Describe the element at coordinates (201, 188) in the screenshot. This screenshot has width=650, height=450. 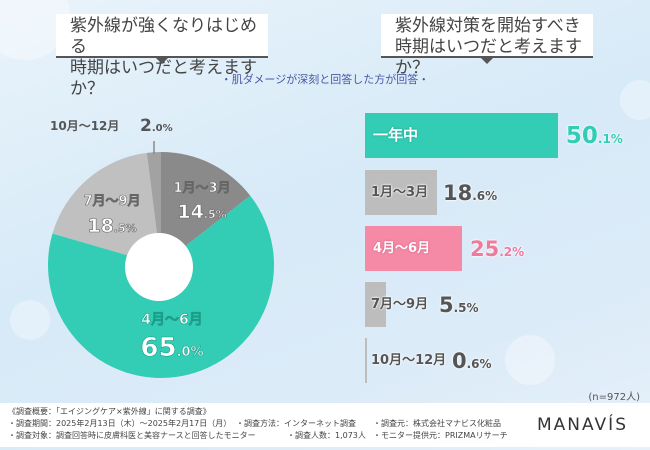
I see `slice-label-jan-mar: 1月〜3月` at that location.